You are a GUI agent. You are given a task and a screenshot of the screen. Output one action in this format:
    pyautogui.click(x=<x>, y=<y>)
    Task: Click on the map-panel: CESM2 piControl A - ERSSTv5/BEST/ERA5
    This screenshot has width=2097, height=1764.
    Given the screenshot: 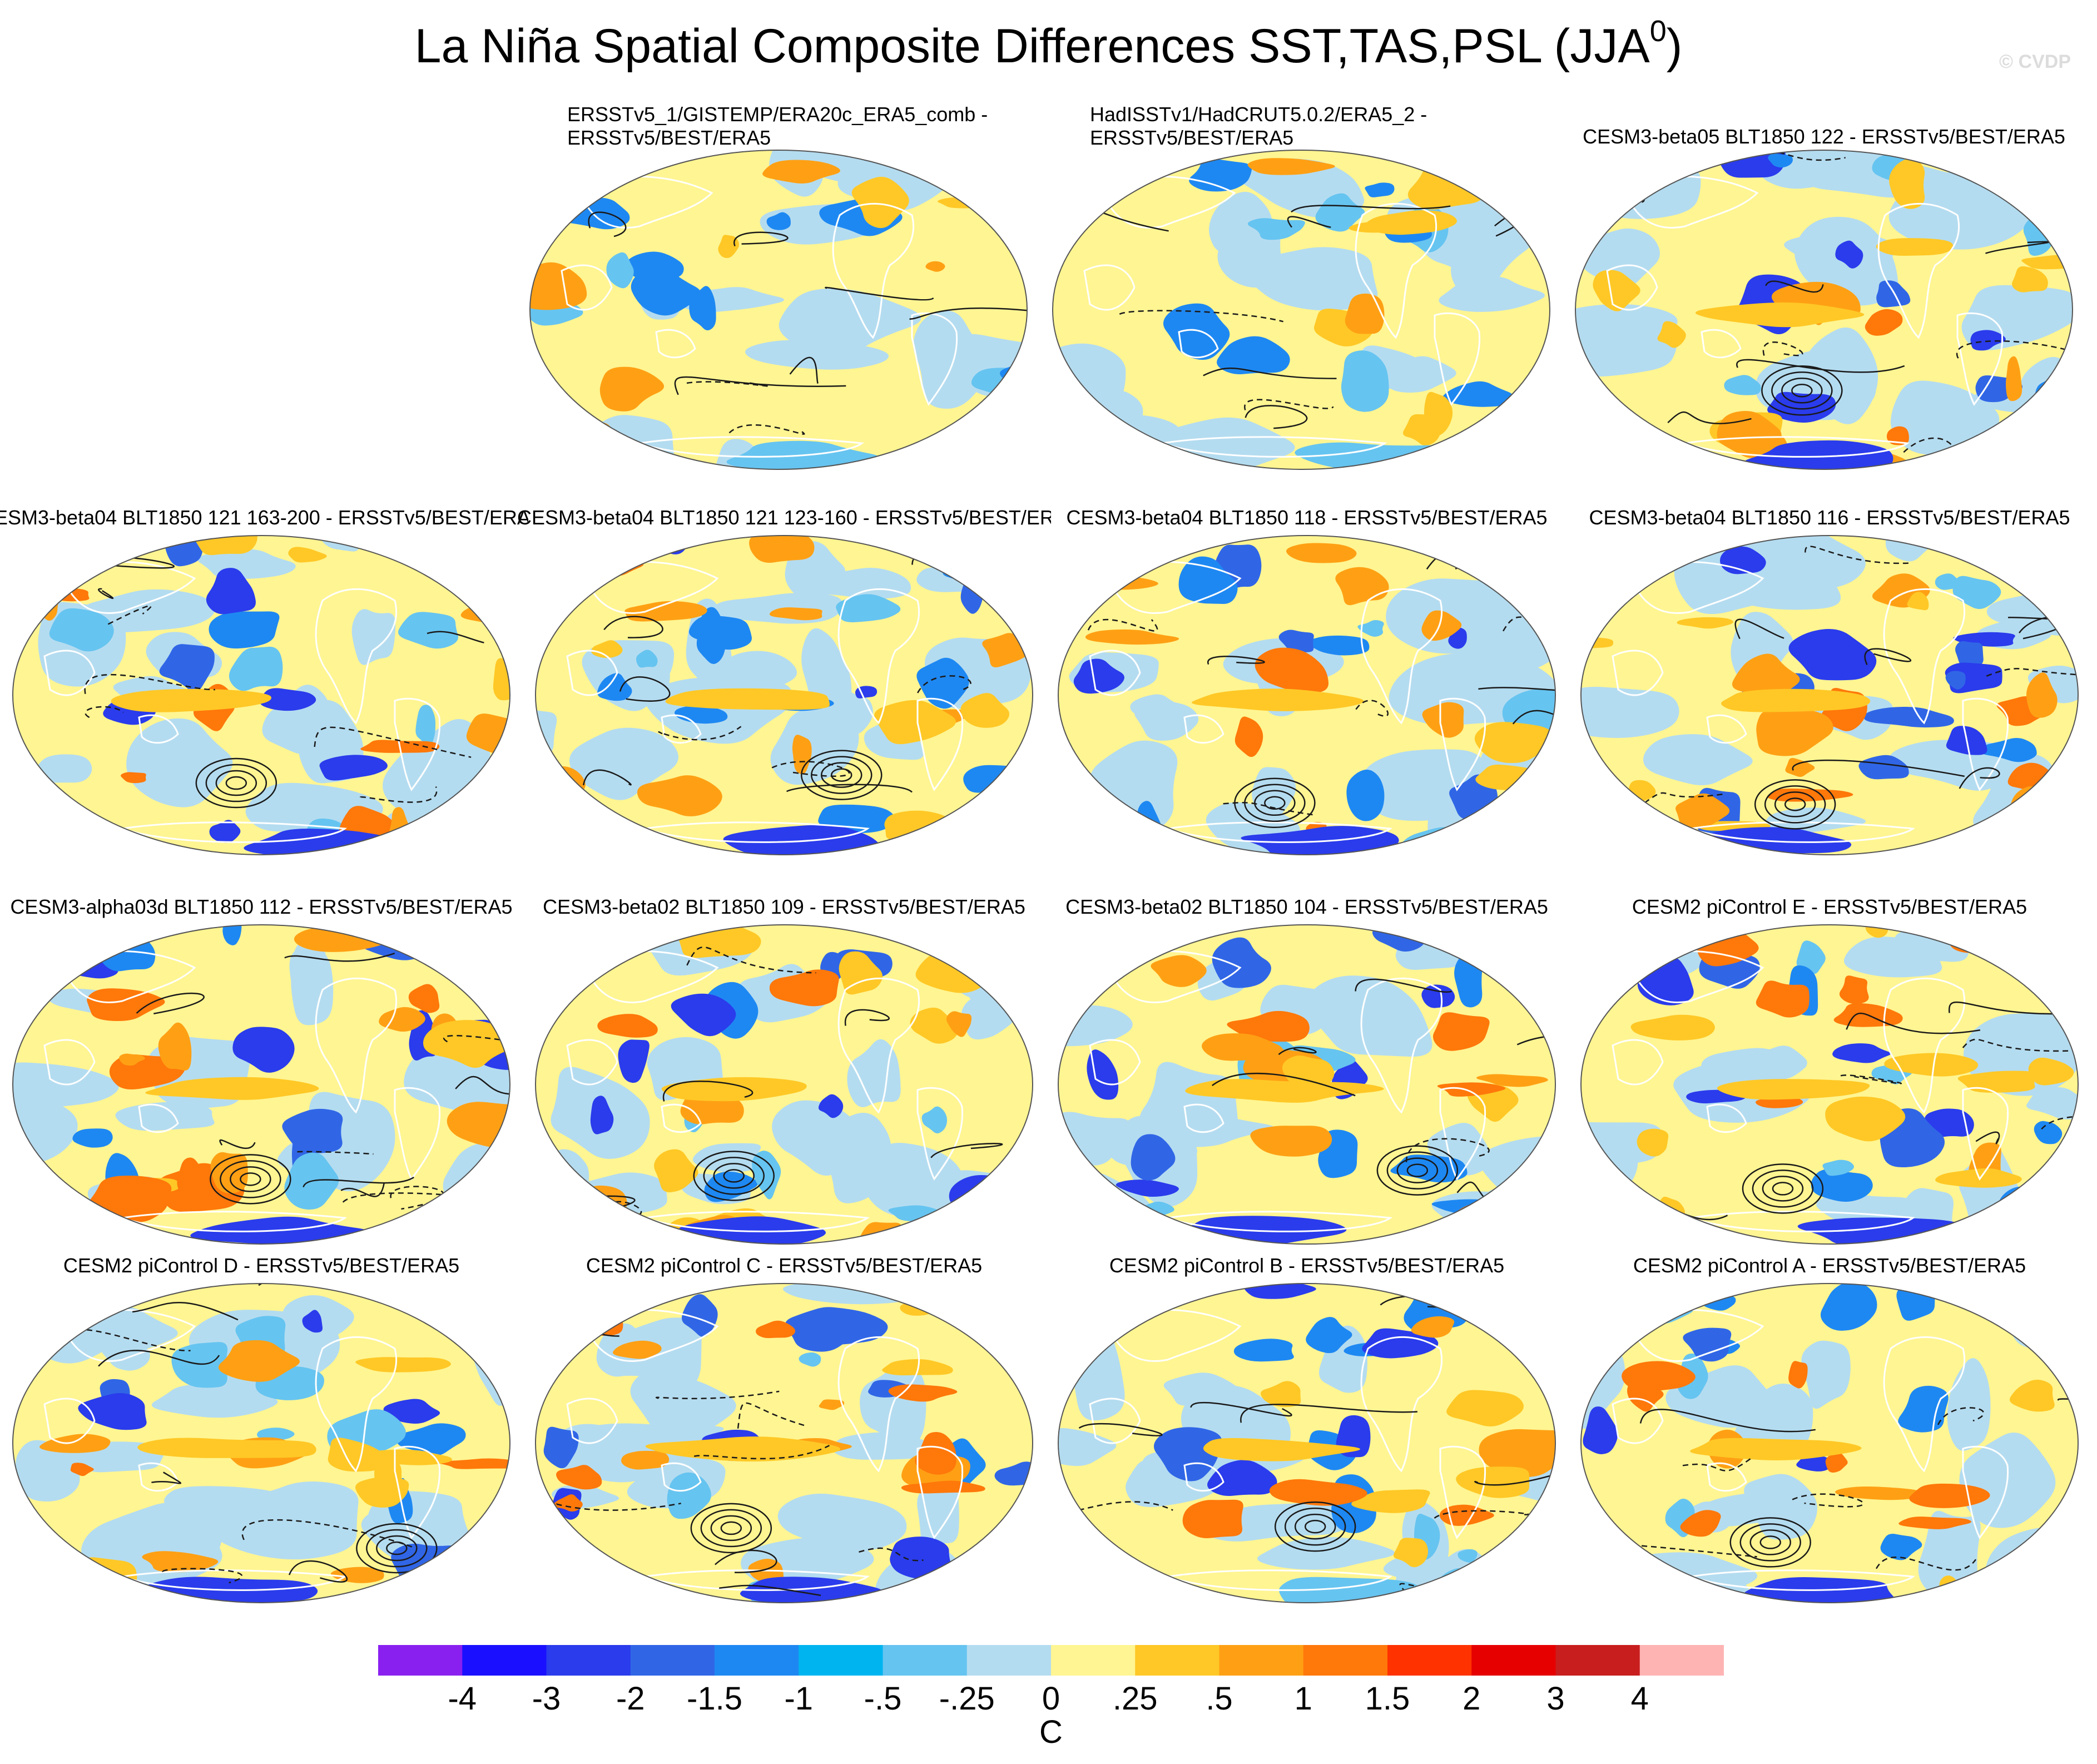 What is the action you would take?
    pyautogui.click(x=1829, y=1448)
    